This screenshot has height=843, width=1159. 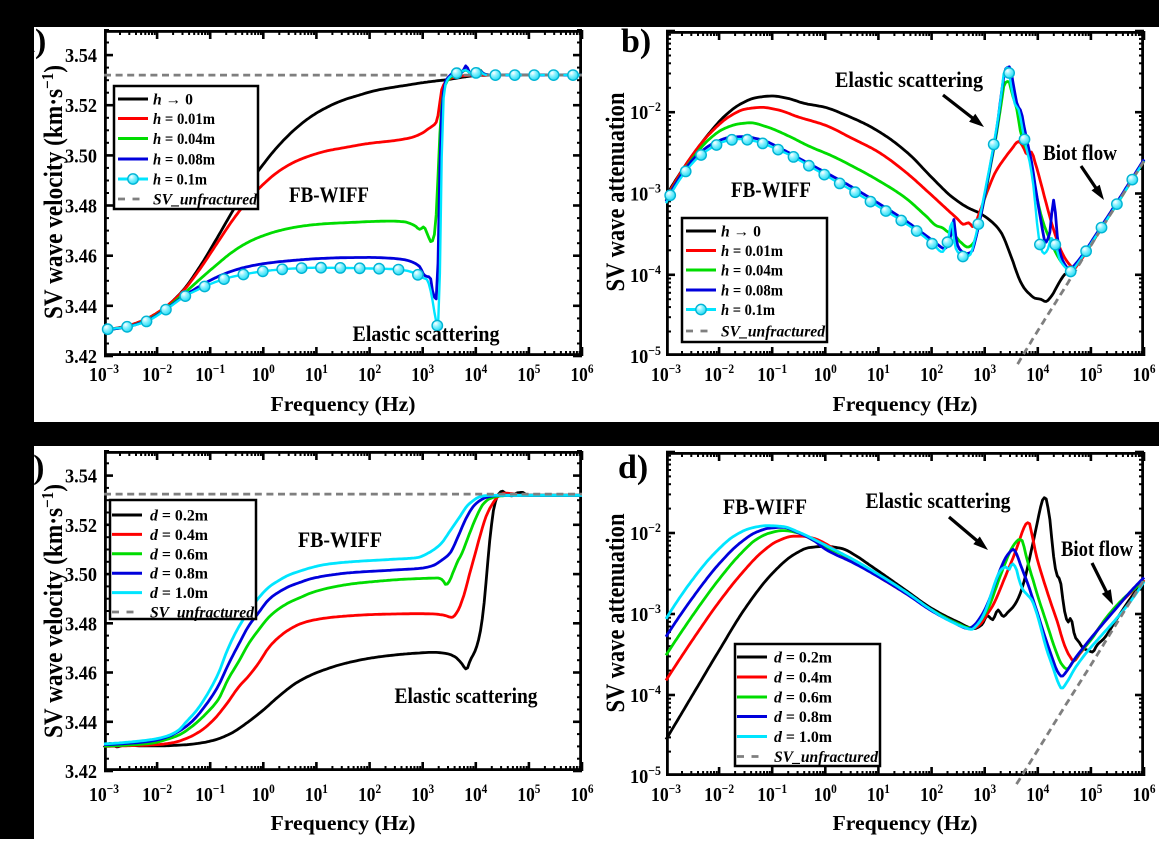 I want to click on svg-text: 10⁻⁵, so click(x=645, y=775).